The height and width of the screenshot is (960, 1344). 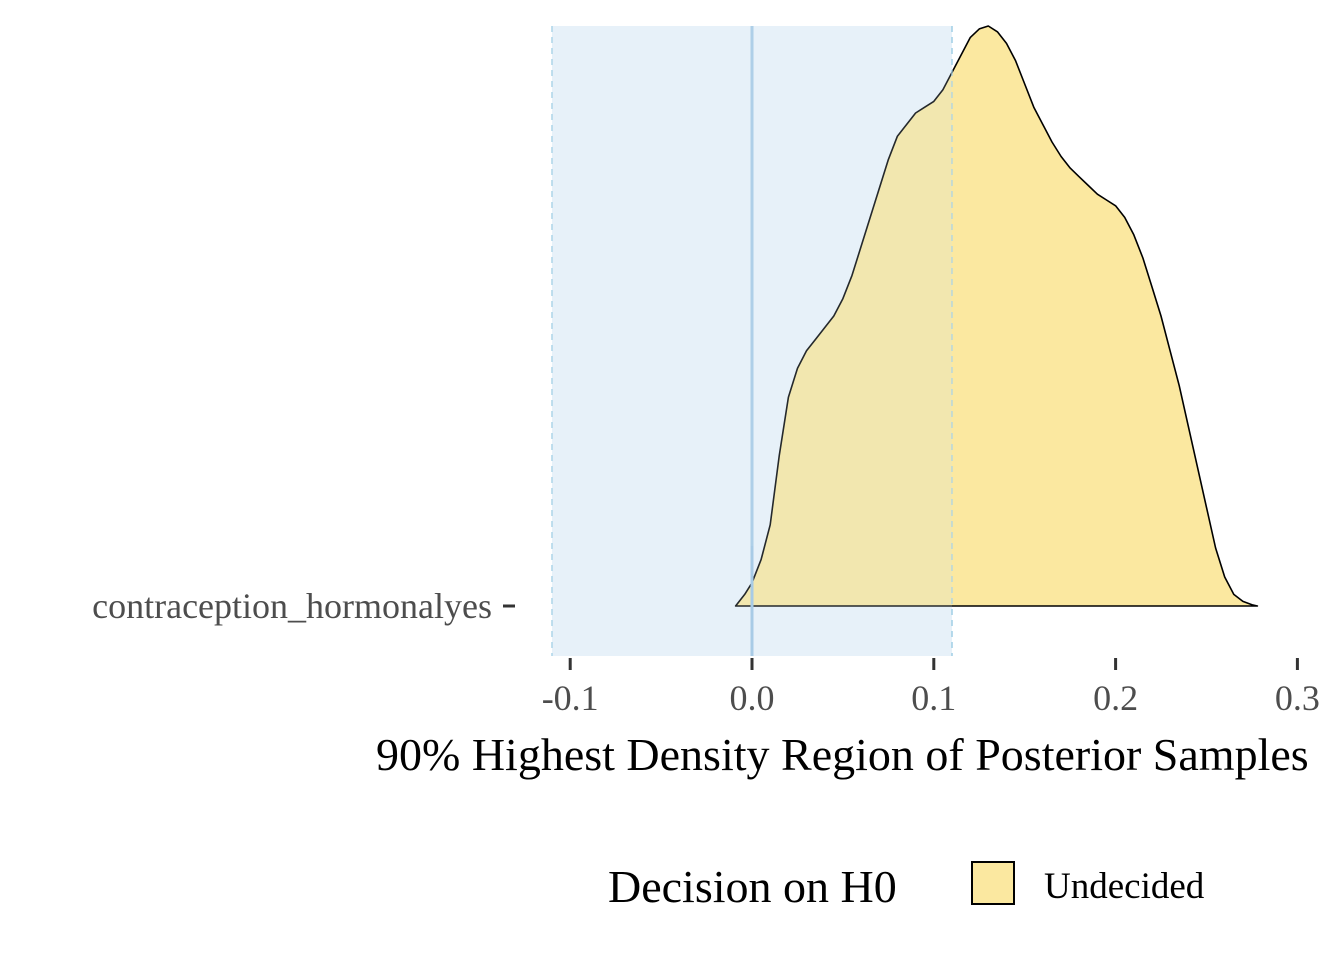 I want to click on y-category-label: contraception_hormonalyes, so click(x=292, y=606).